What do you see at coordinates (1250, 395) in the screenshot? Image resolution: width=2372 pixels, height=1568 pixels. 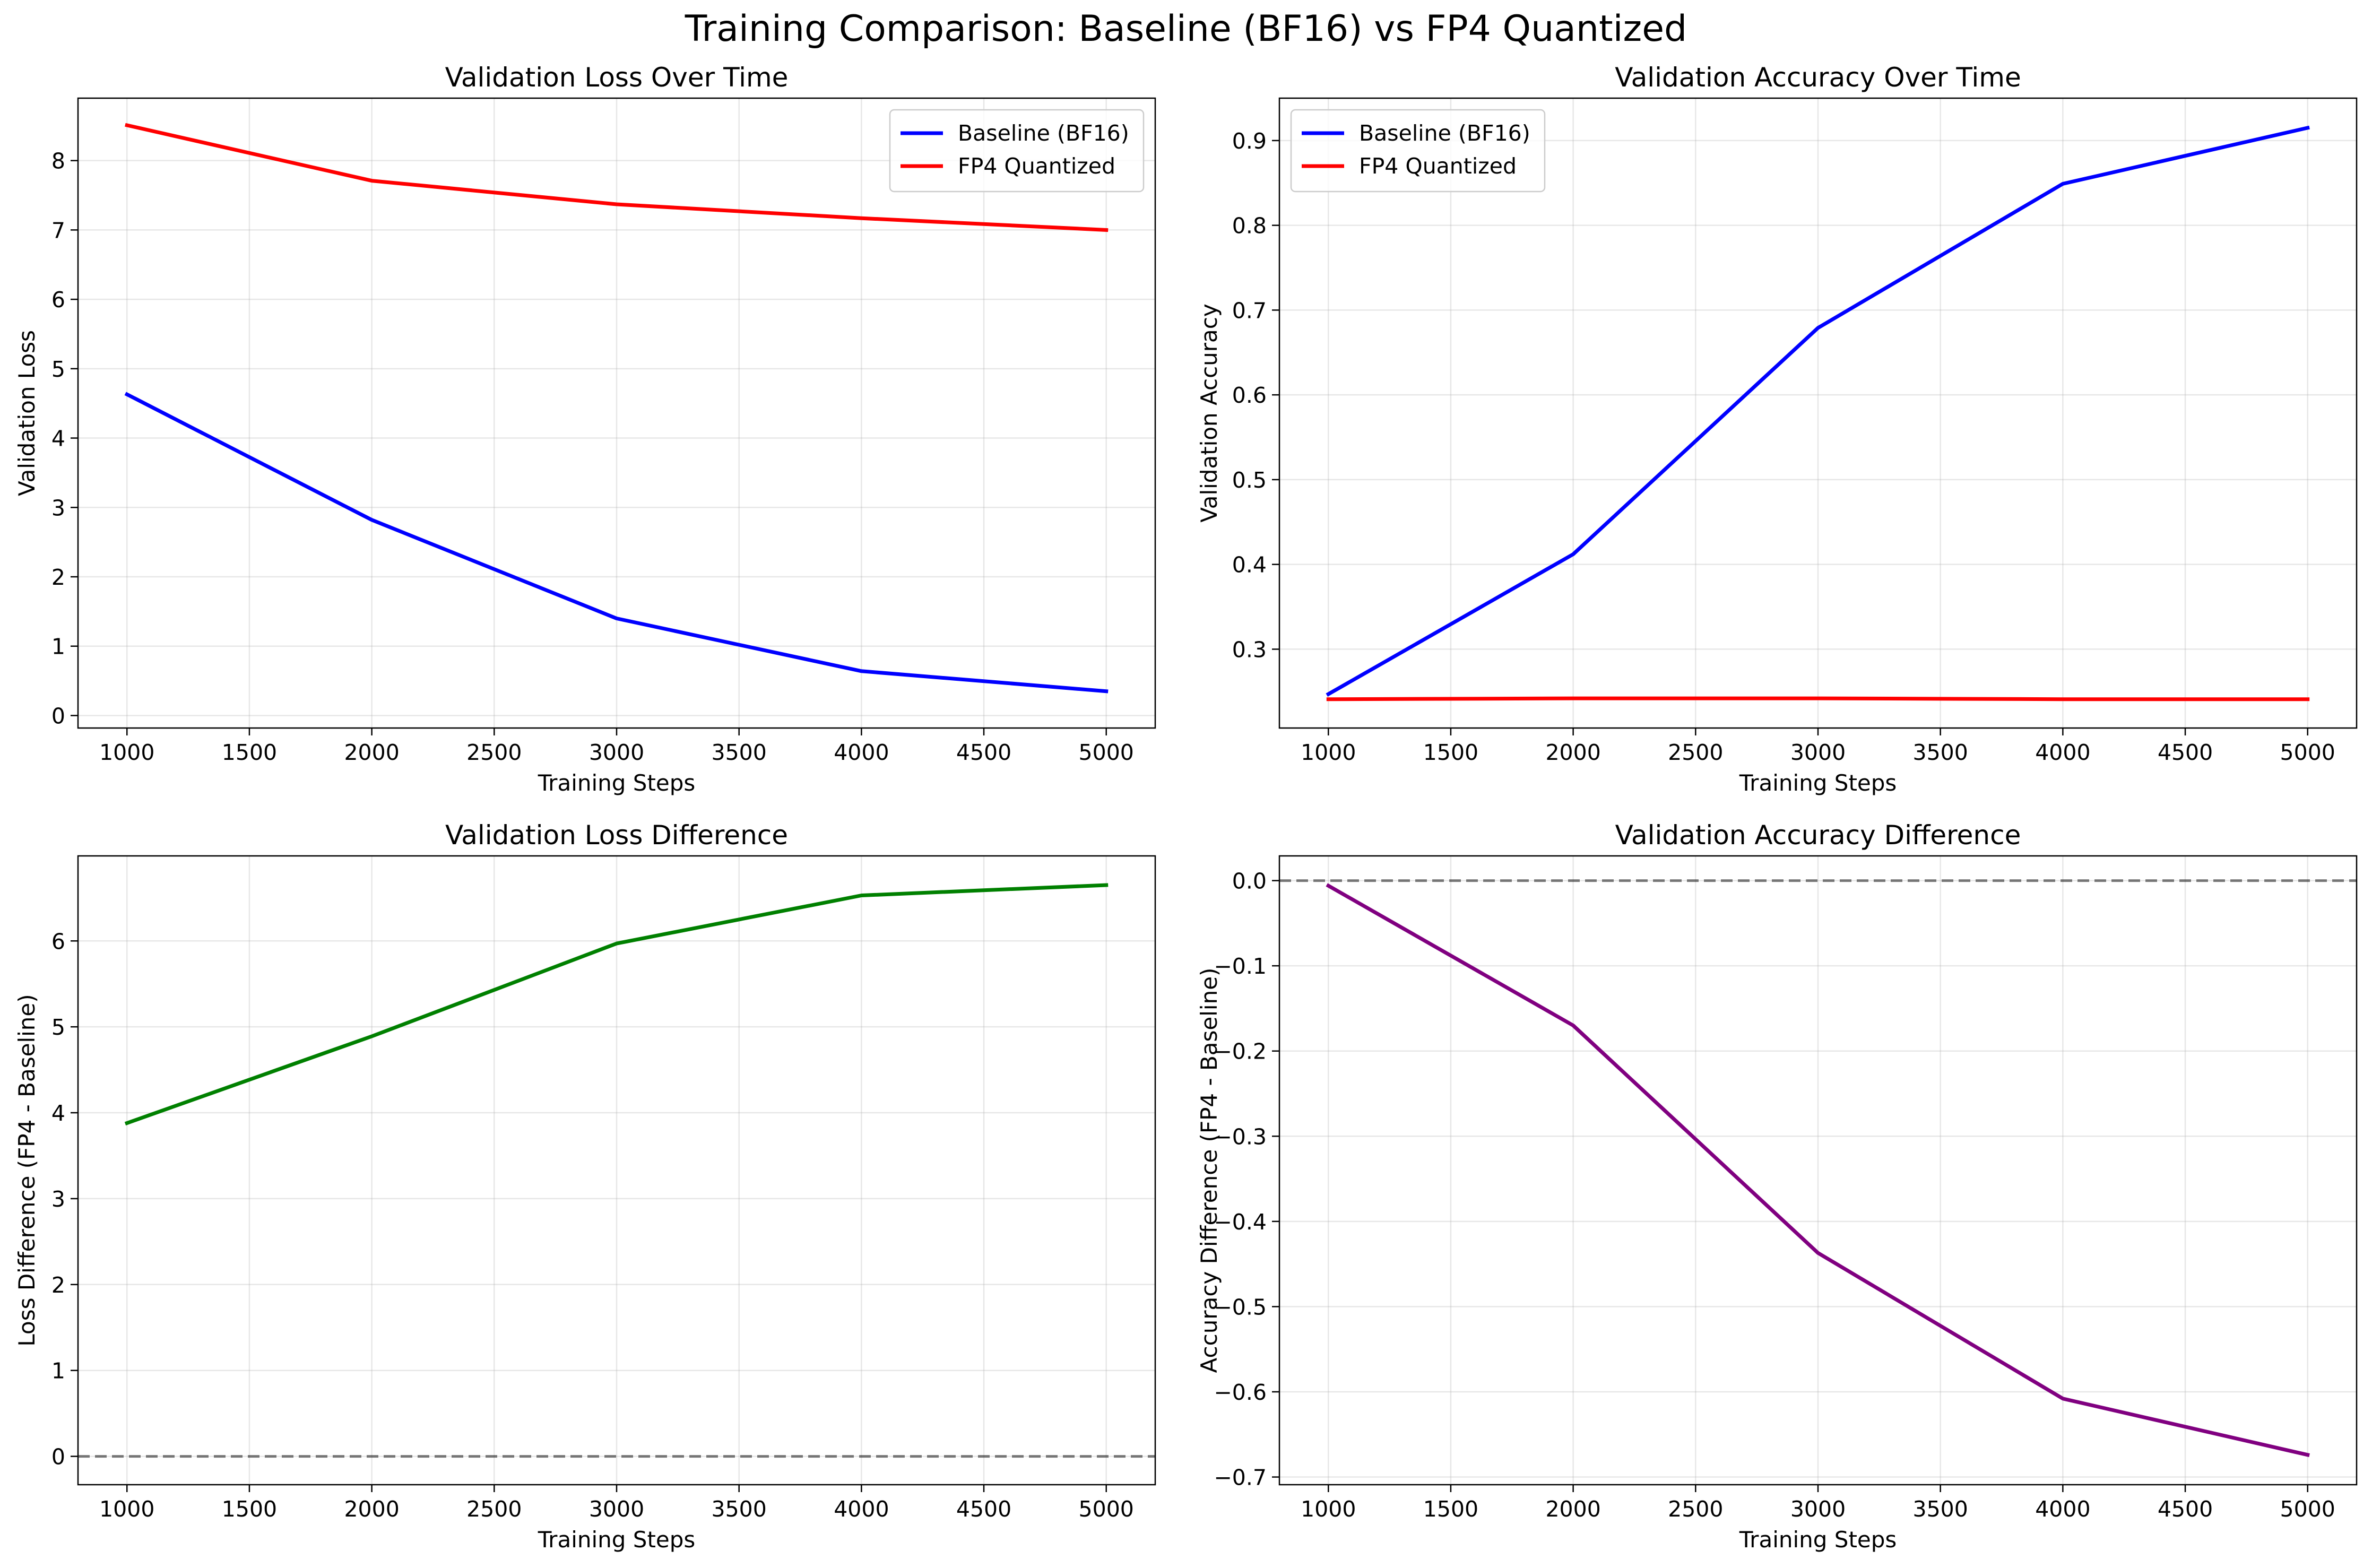 I see `y-tick-label: 0.6` at bounding box center [1250, 395].